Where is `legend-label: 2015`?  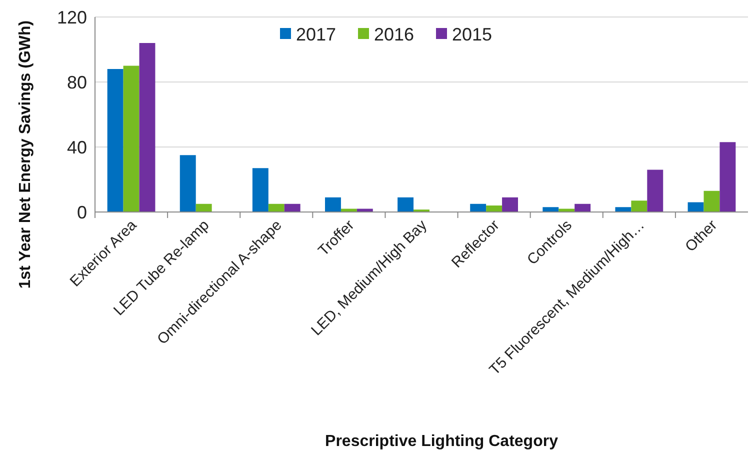 legend-label: 2015 is located at coordinates (472, 34).